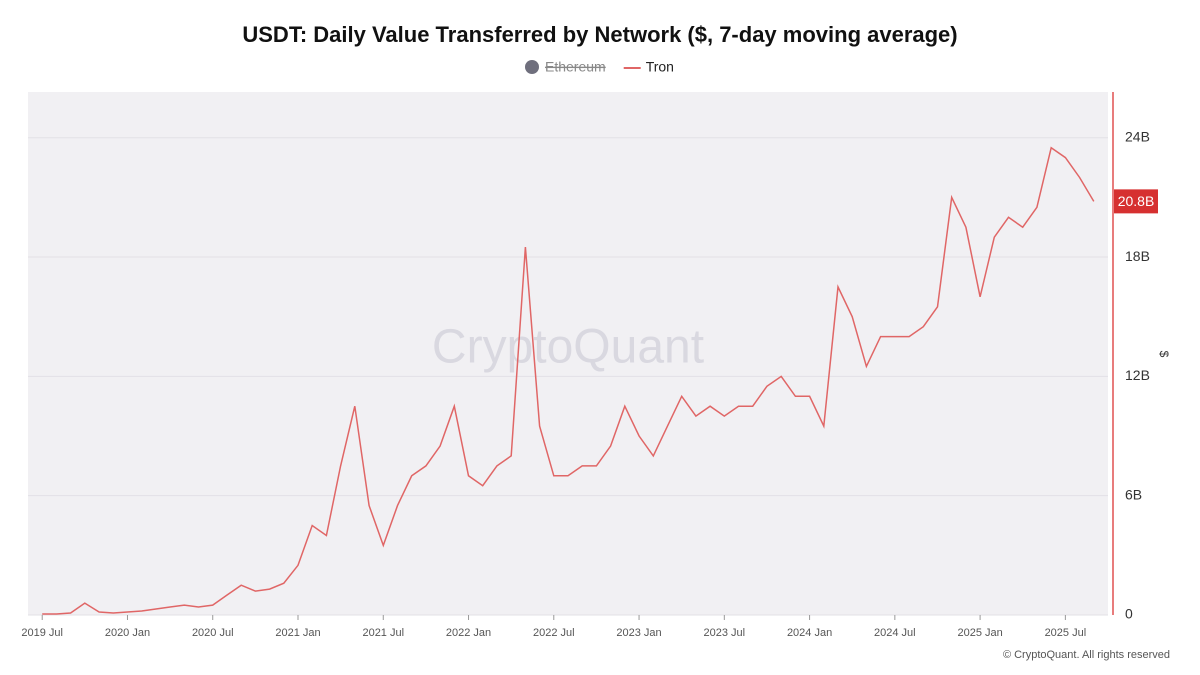 The height and width of the screenshot is (675, 1200). Describe the element at coordinates (554, 633) in the screenshot. I see `x-tick-label: 2022 Jul` at that location.